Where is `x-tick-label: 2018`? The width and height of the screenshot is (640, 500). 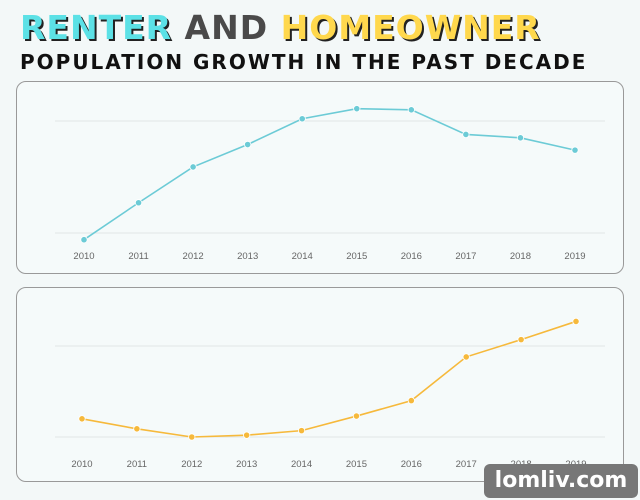
x-tick-label: 2018 is located at coordinates (520, 256).